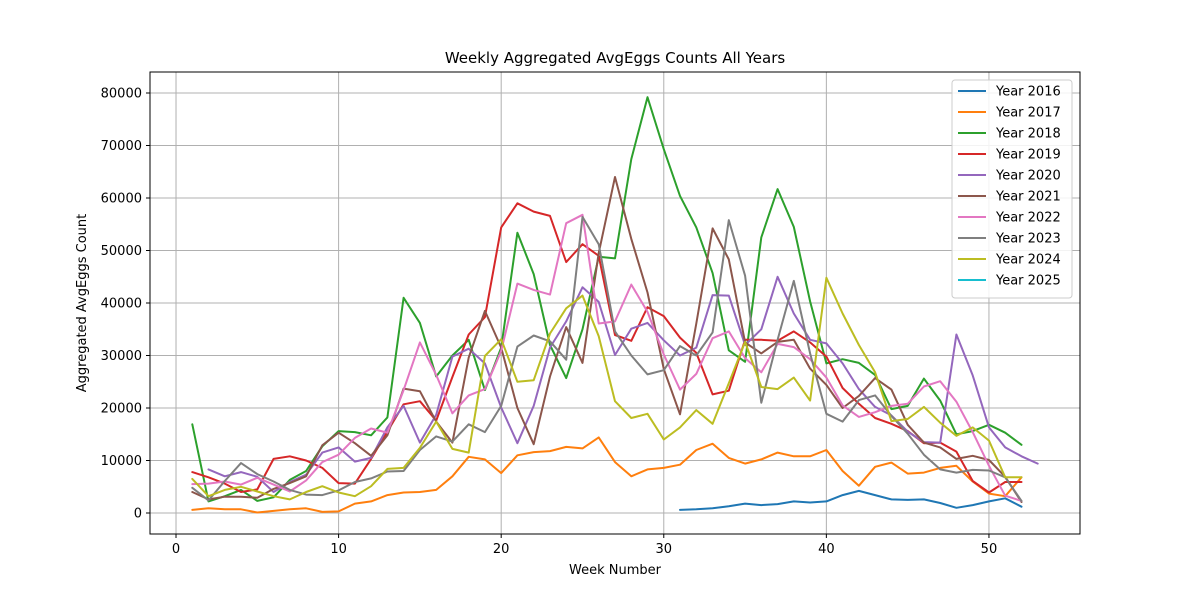  Describe the element at coordinates (664, 549) in the screenshot. I see `x-tick-label: 30` at that location.